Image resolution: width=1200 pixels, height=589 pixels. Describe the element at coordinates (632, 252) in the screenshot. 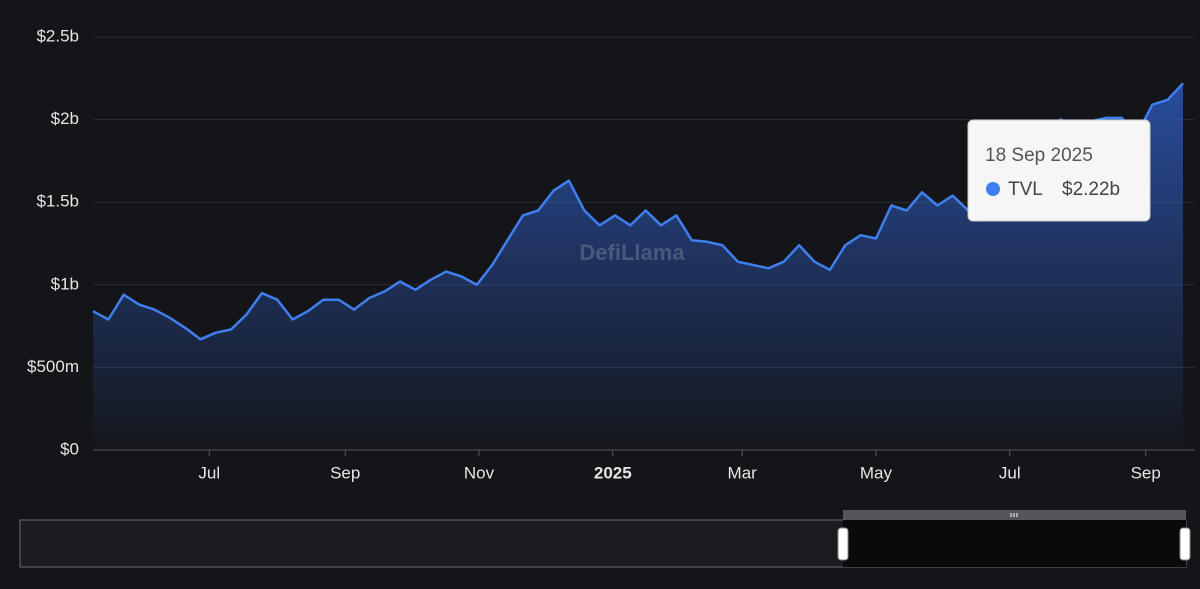

I see `watermark: DefiLlama` at that location.